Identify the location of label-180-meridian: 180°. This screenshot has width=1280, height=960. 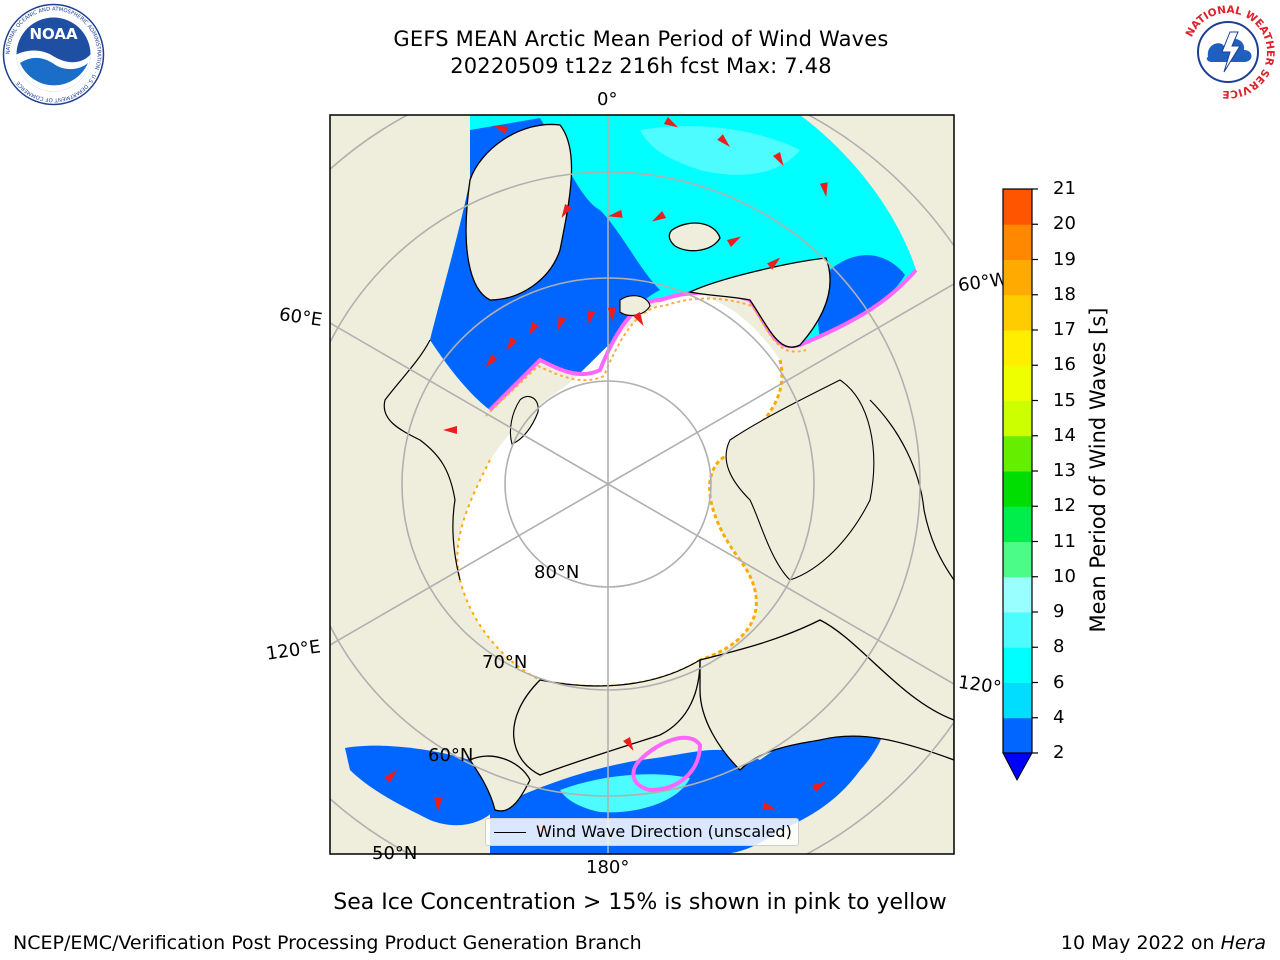
(608, 867).